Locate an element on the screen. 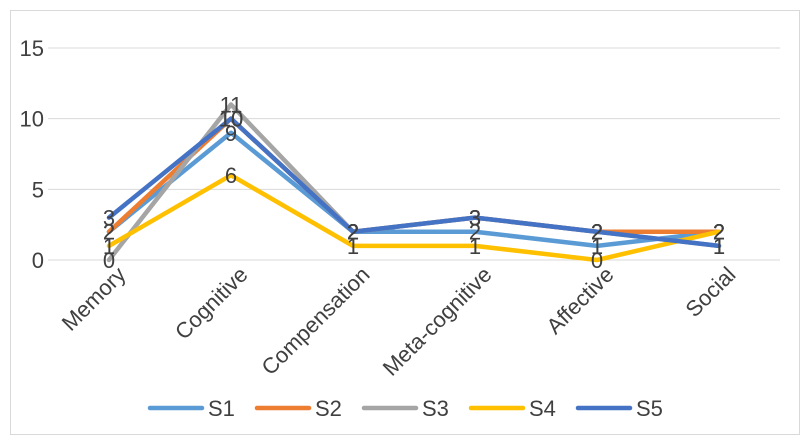 Image resolution: width=812 pixels, height=445 pixels. data-label-S1: 9 is located at coordinates (231, 133).